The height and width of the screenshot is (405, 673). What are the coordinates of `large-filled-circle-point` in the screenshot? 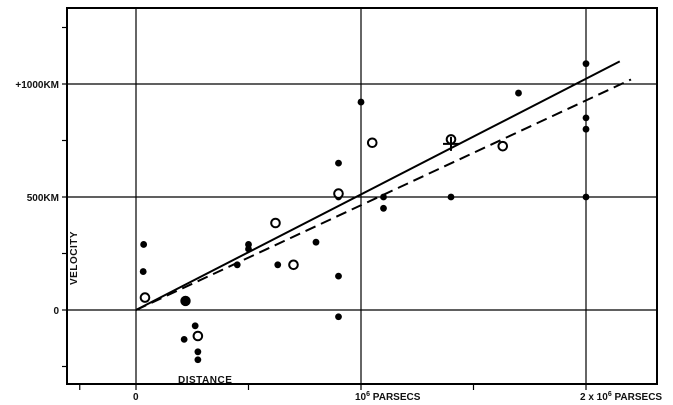 It's located at (185, 301).